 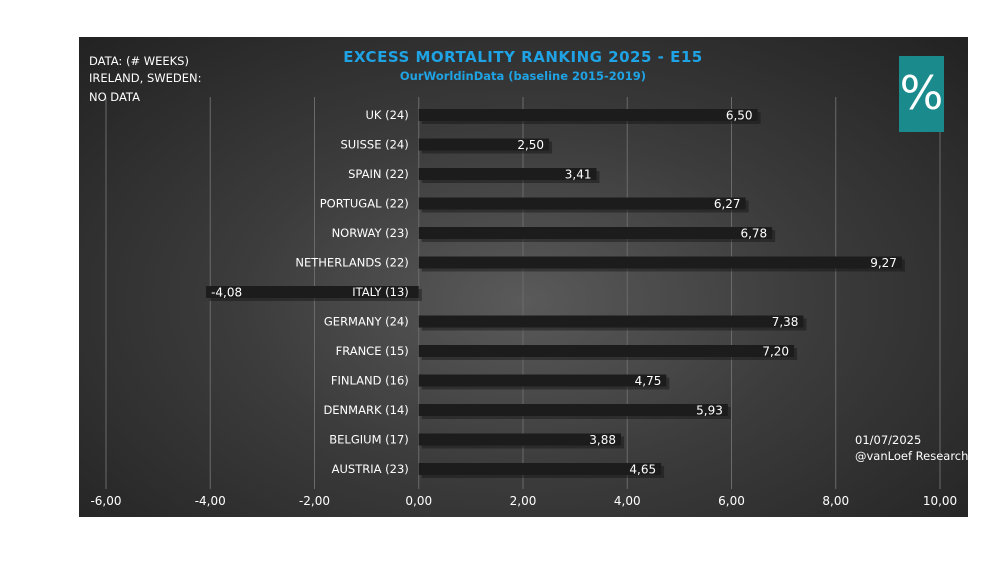 I want to click on chart-subtitle: OurWorldinData (baseline 2015-2019), so click(x=523, y=76).